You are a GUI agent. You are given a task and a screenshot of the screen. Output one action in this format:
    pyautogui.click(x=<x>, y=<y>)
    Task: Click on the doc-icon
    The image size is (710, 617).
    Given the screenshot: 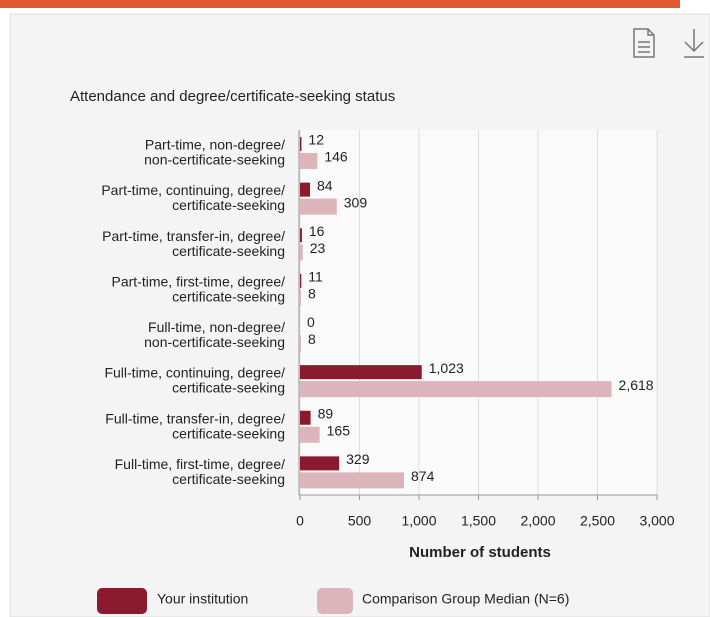 What is the action you would take?
    pyautogui.click(x=644, y=43)
    